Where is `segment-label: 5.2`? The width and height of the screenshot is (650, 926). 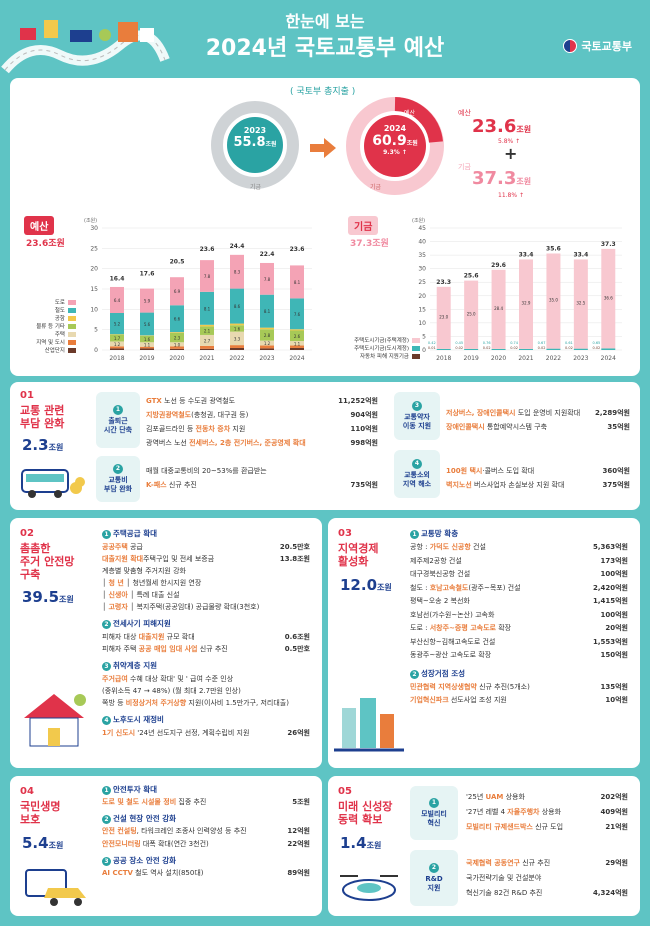
segment-label: 5.2 is located at coordinates (117, 324).